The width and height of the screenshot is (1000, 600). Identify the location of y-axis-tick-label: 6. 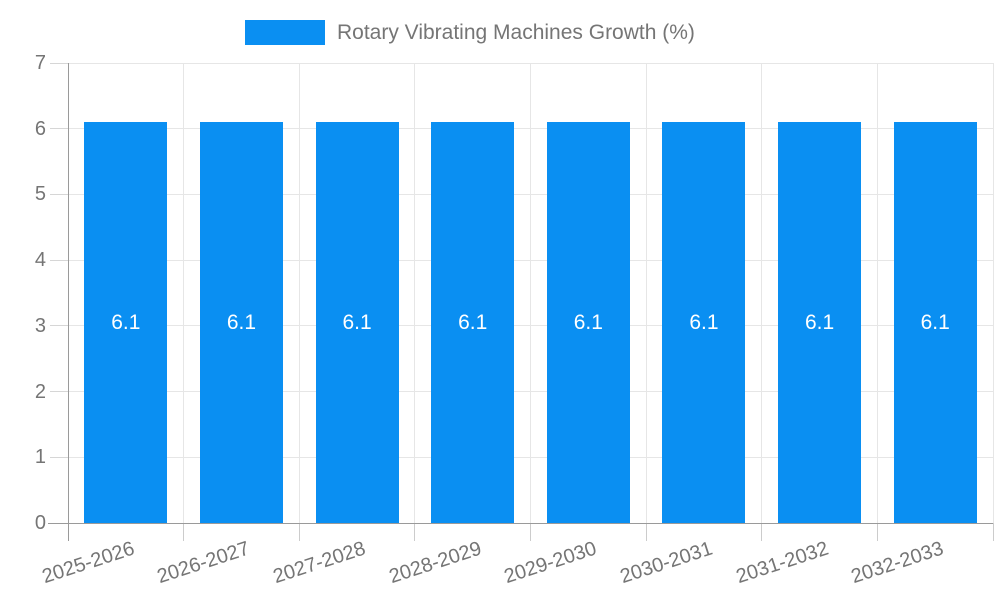
(40, 128).